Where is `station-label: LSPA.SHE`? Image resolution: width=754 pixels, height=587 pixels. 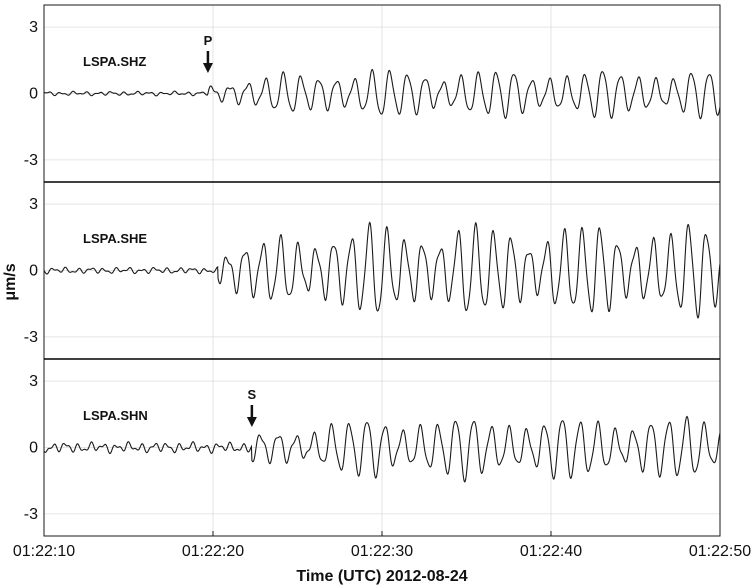 station-label: LSPA.SHE is located at coordinates (115, 238).